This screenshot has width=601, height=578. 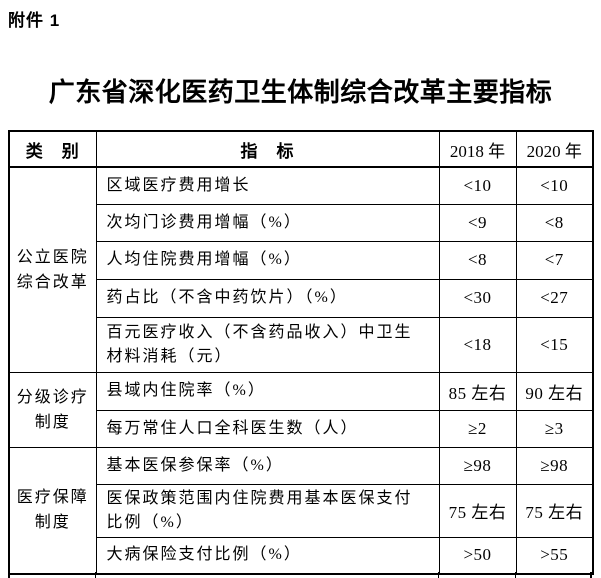 What do you see at coordinates (477, 428) in the screenshot?
I see `value-2018-cell: ≥2` at bounding box center [477, 428].